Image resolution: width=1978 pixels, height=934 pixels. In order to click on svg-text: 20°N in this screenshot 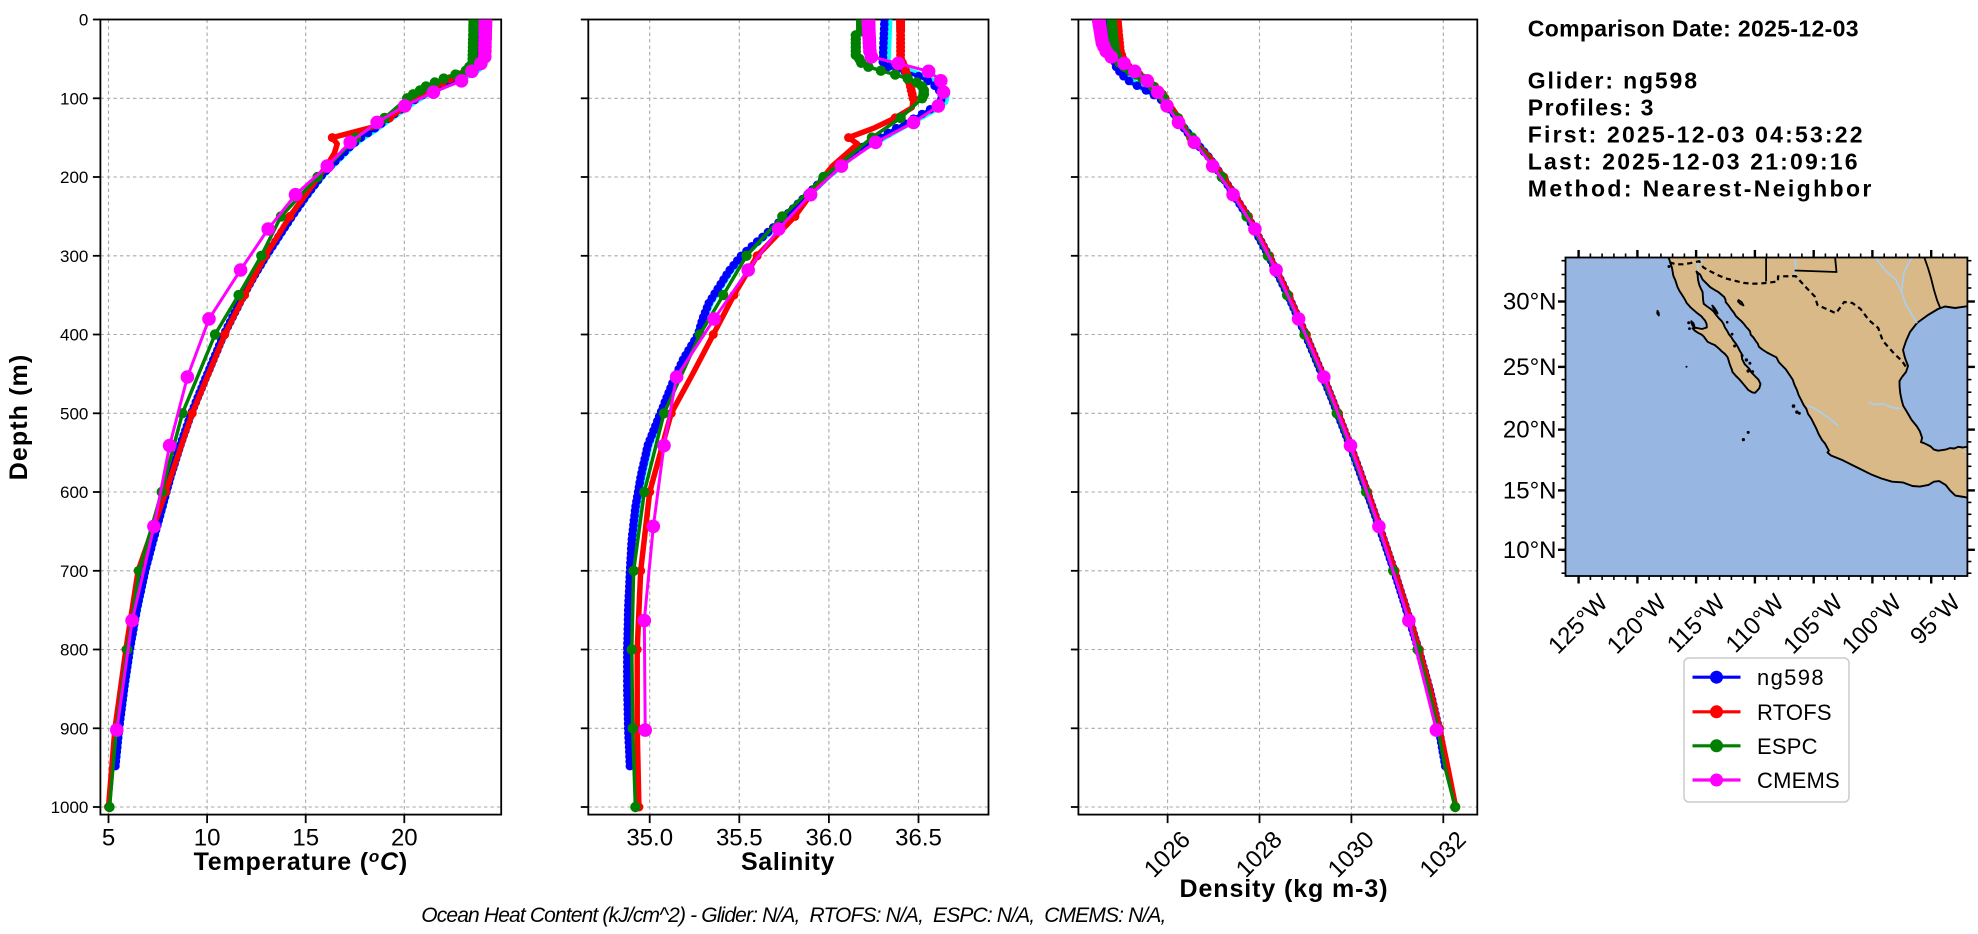, I will do `click(1530, 430)`.